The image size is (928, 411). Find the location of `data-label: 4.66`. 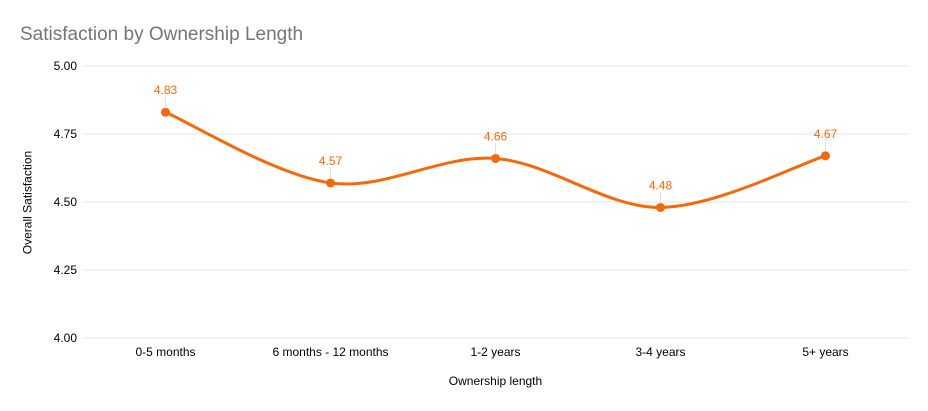

data-label: 4.66 is located at coordinates (496, 136).